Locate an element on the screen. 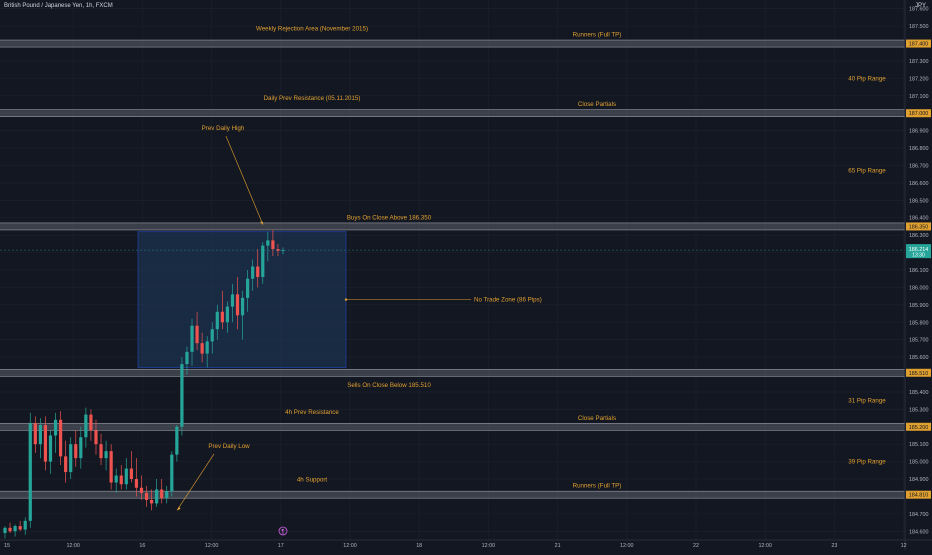  range-label: 39 Pip Range is located at coordinates (867, 462).